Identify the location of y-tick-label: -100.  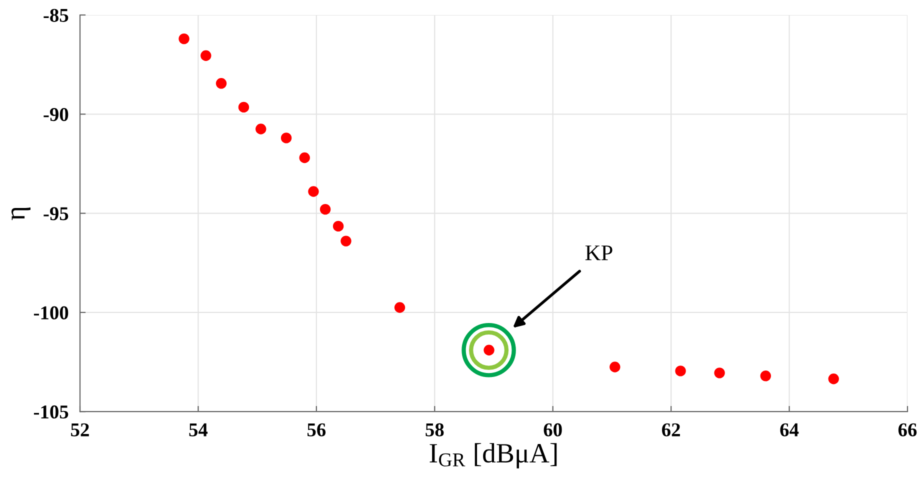
(51, 313).